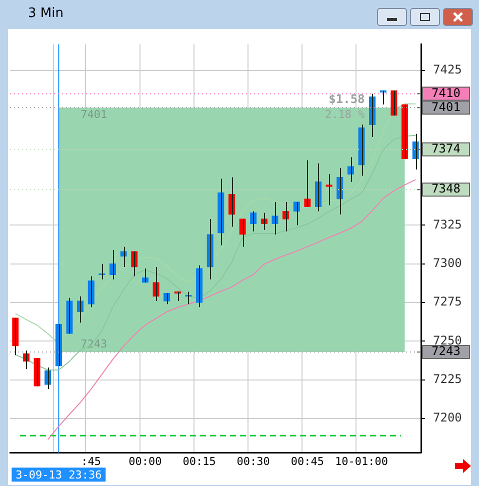 This screenshot has height=486, width=479. I want to click on ref-line-label: 7348, so click(446, 189).